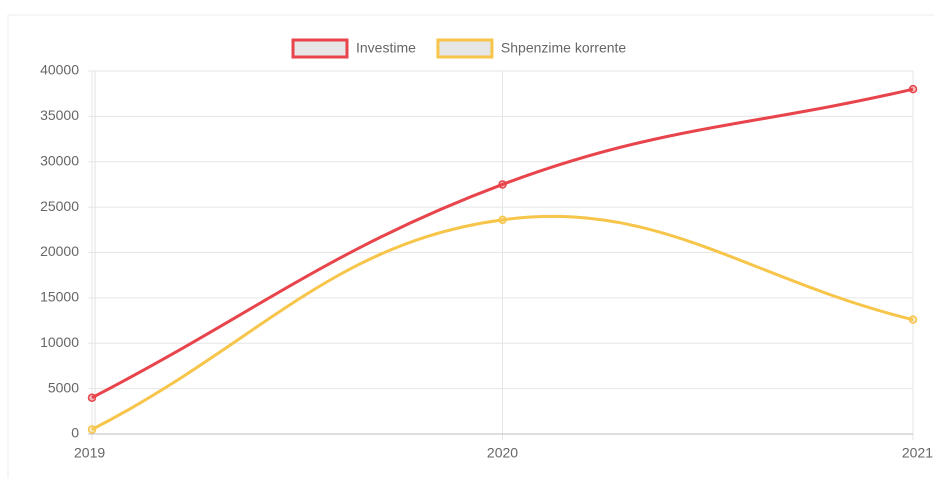 The image size is (934, 478). What do you see at coordinates (59, 160) in the screenshot?
I see `y-tick-label: 30000` at bounding box center [59, 160].